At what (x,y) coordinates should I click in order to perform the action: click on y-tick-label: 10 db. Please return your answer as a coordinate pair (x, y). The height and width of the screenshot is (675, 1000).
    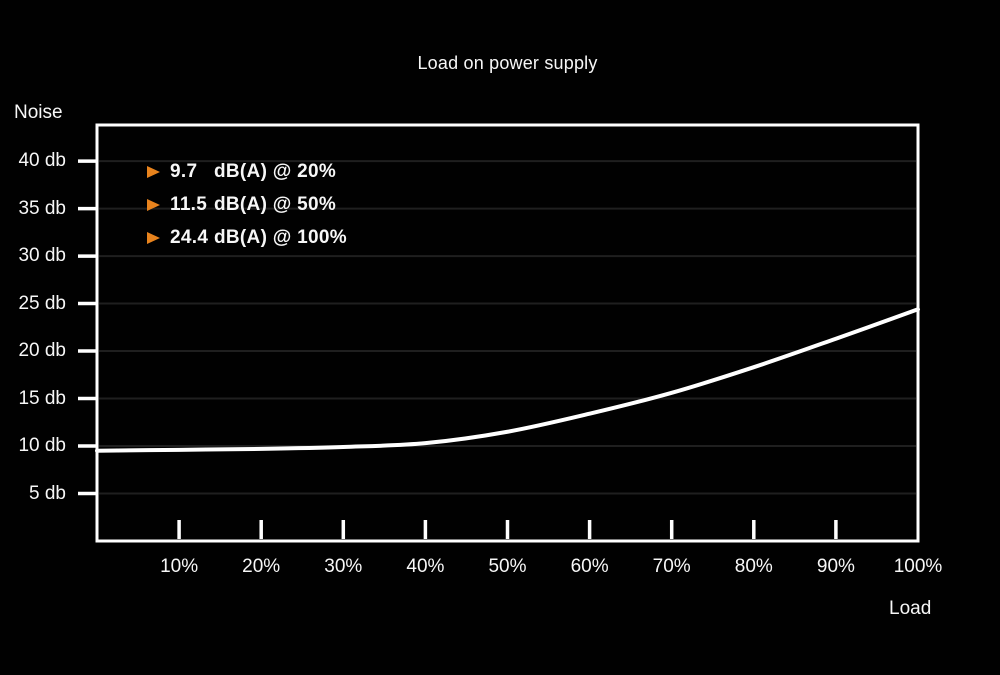
    Looking at the image, I should click on (42, 446).